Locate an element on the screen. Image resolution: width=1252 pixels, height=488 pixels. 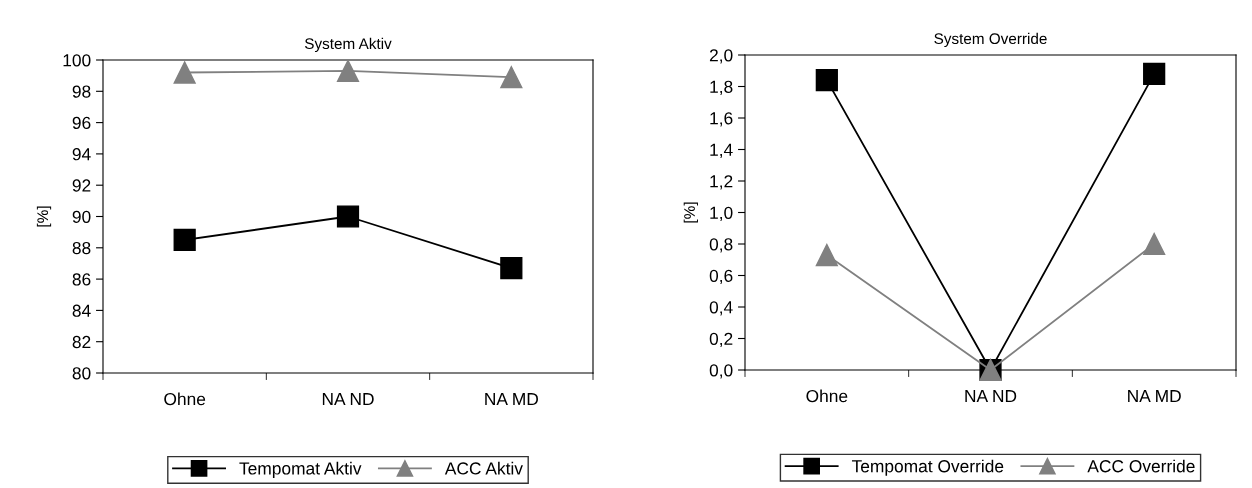
y-tick-label: 2,0 is located at coordinates (721, 56).